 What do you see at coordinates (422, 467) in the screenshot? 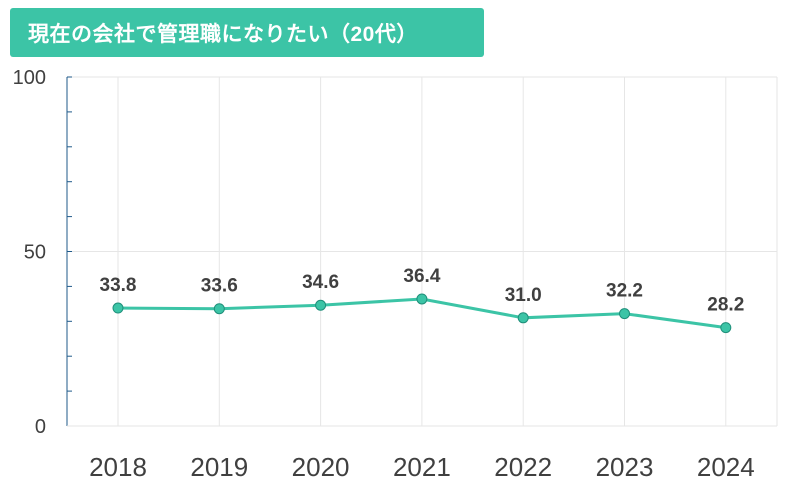
I see `x-tick-label: 2021` at bounding box center [422, 467].